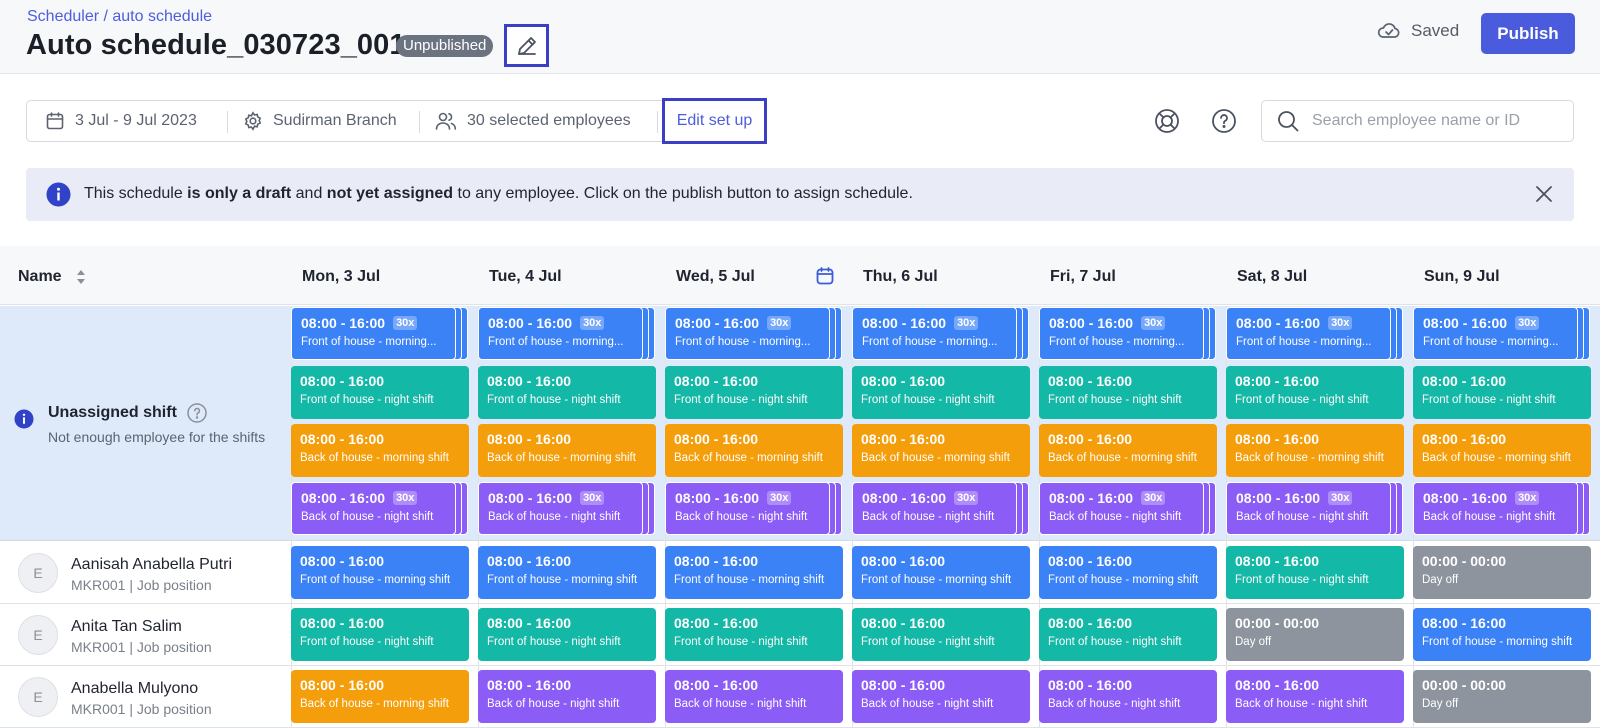 This screenshot has height=728, width=1600. Describe the element at coordinates (141, 709) in the screenshot. I see `employee-id-position: MKR001 | Job position` at that location.